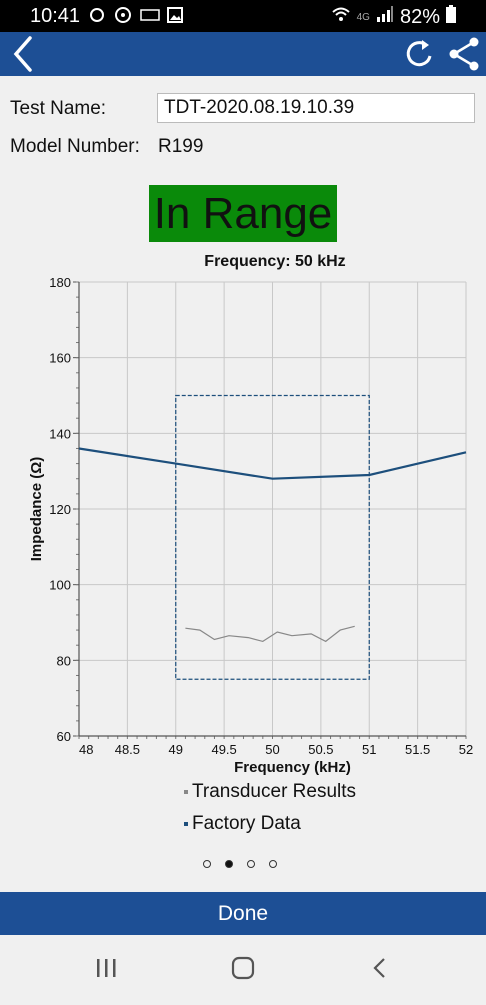  I want to click on status-time: 10:41, so click(55, 16).